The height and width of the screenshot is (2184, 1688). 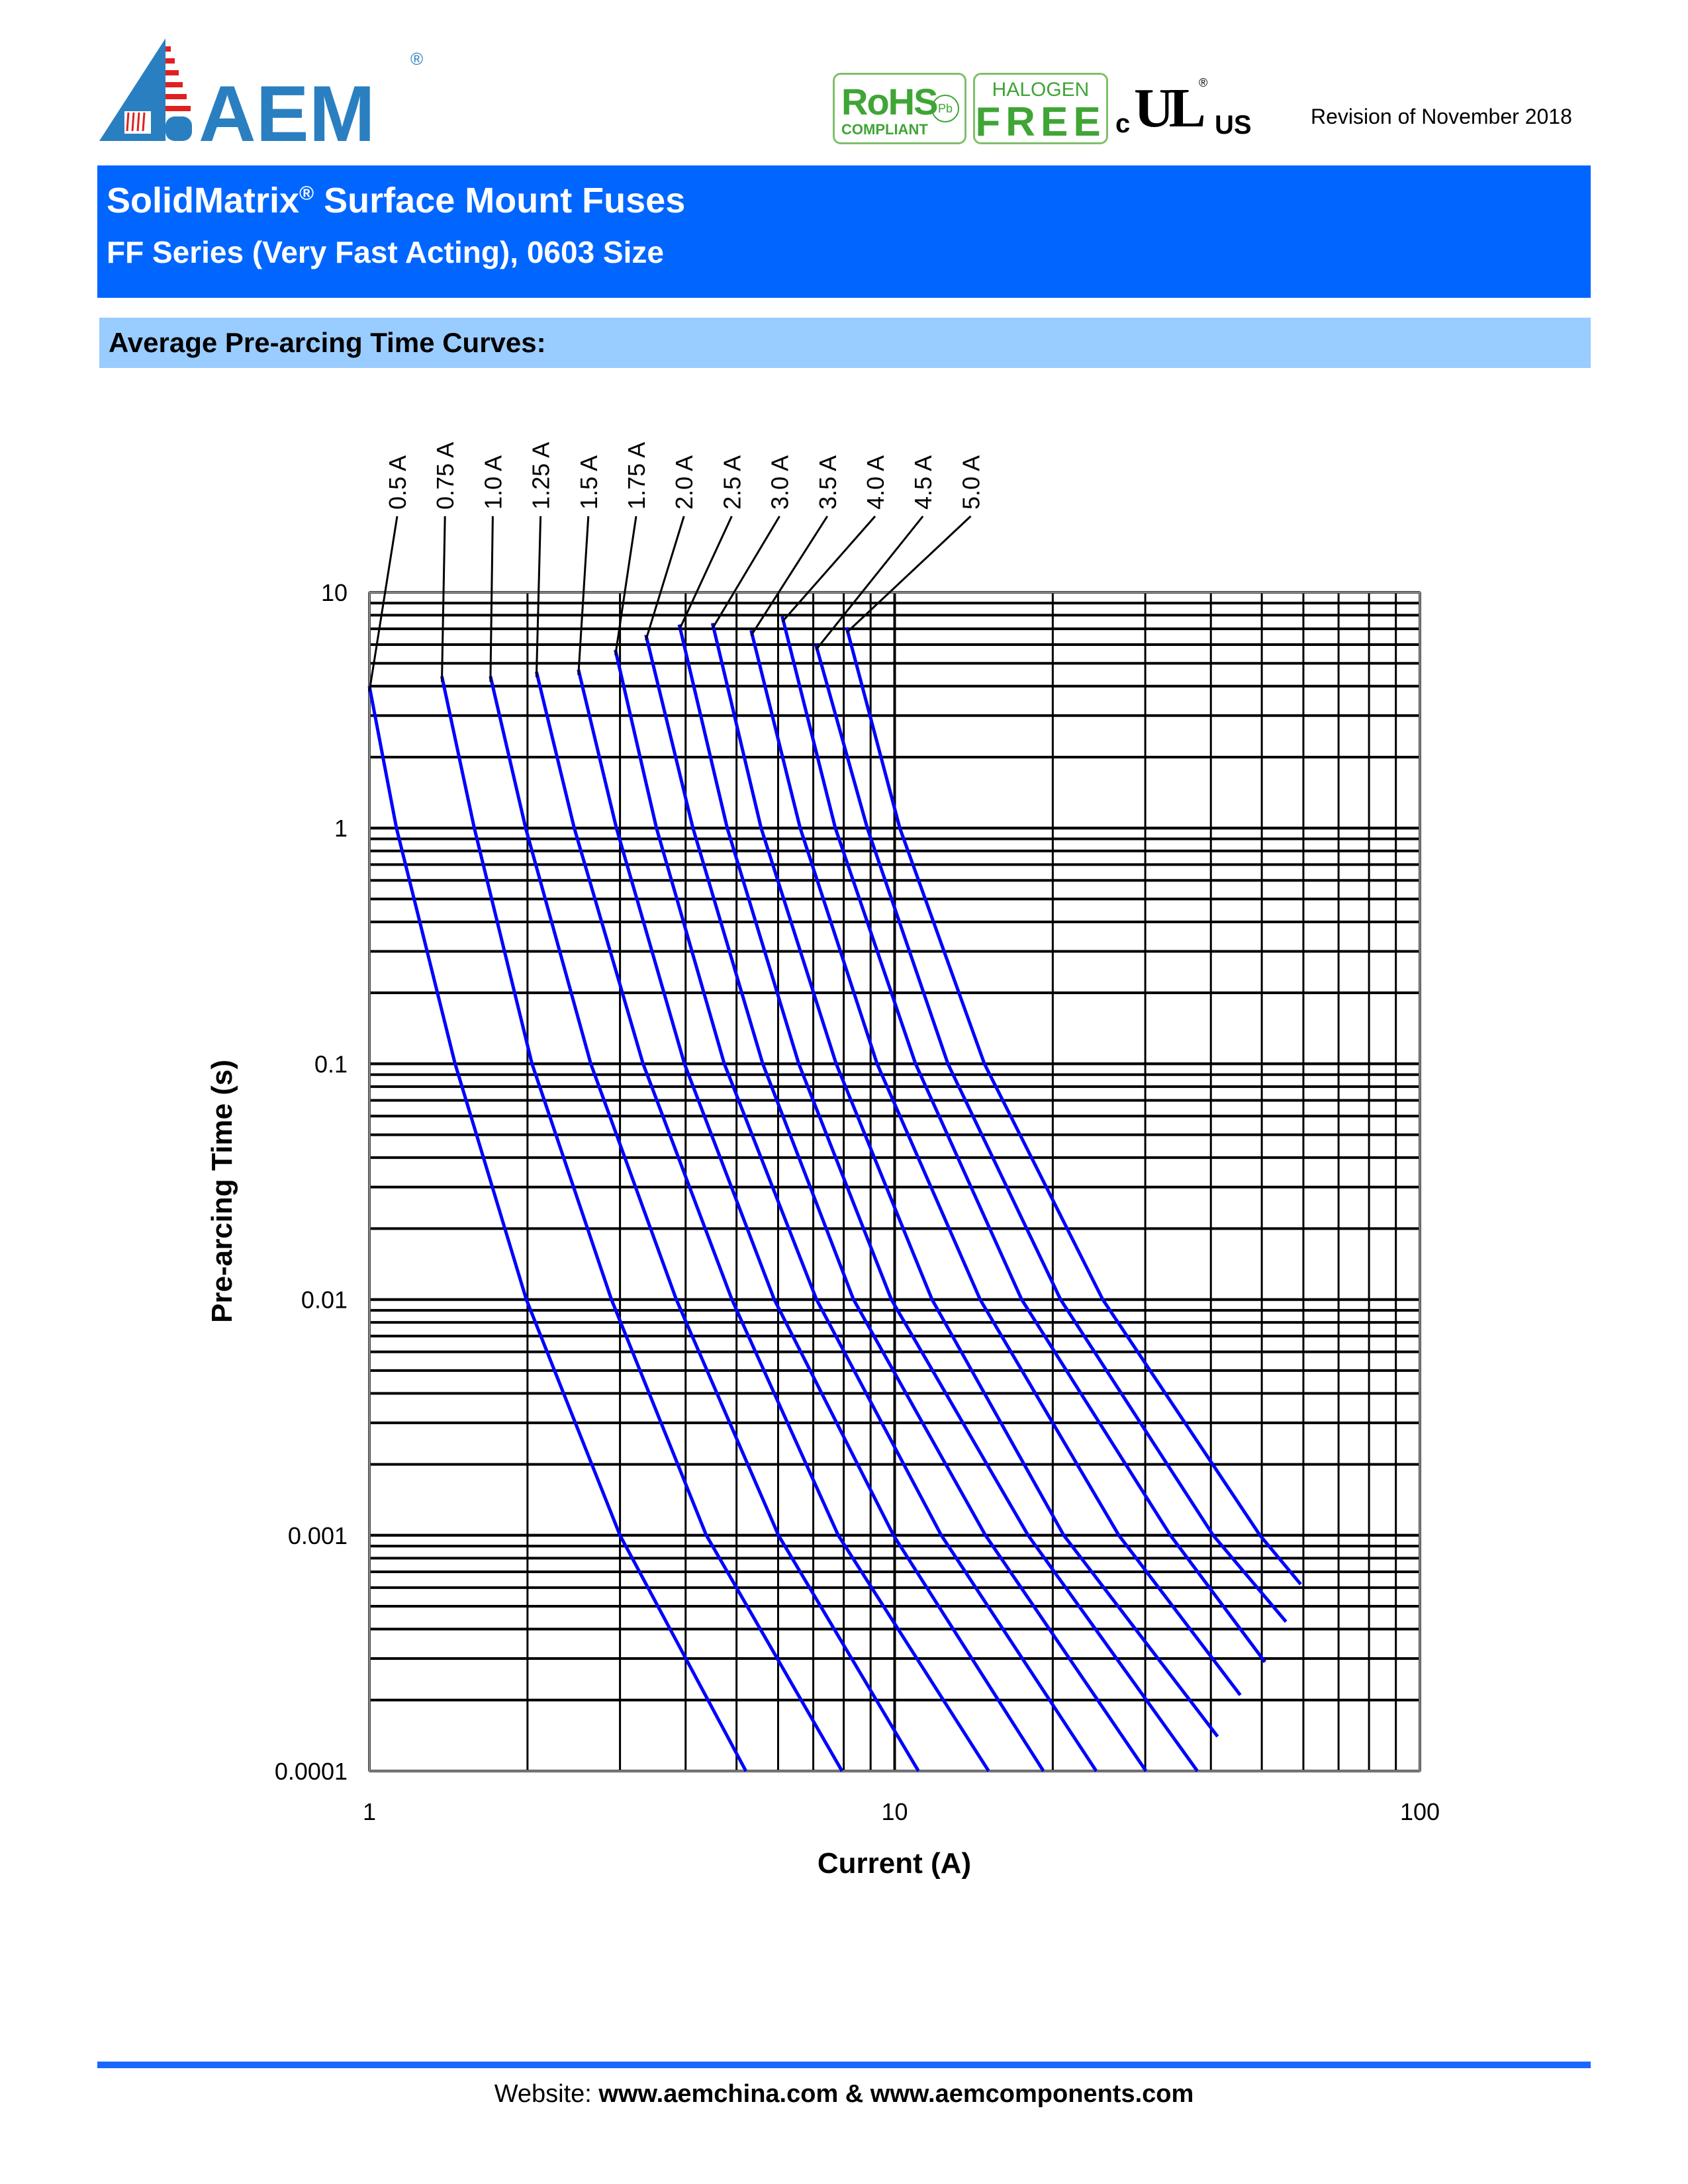 I want to click on curve-label: 2.5 A, so click(x=731, y=483).